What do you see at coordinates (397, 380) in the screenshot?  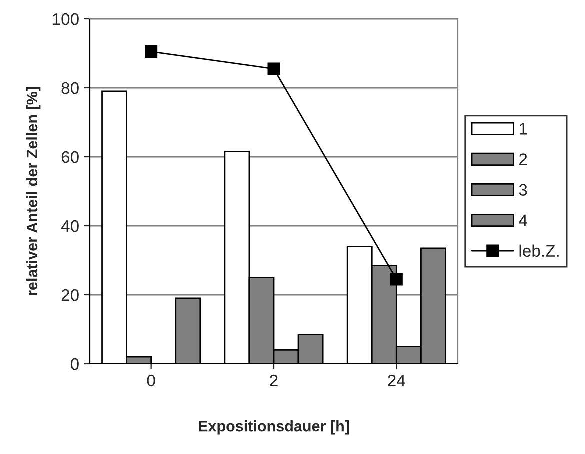 I see `x-tick-label: 24` at bounding box center [397, 380].